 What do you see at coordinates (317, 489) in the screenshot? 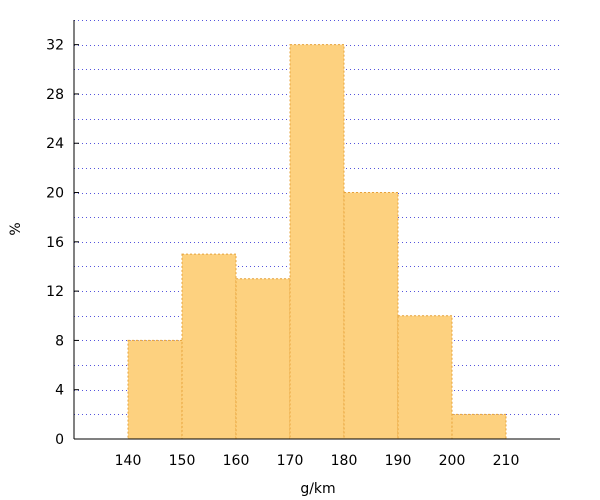
I see `x-axis-label: g/km` at bounding box center [317, 489].